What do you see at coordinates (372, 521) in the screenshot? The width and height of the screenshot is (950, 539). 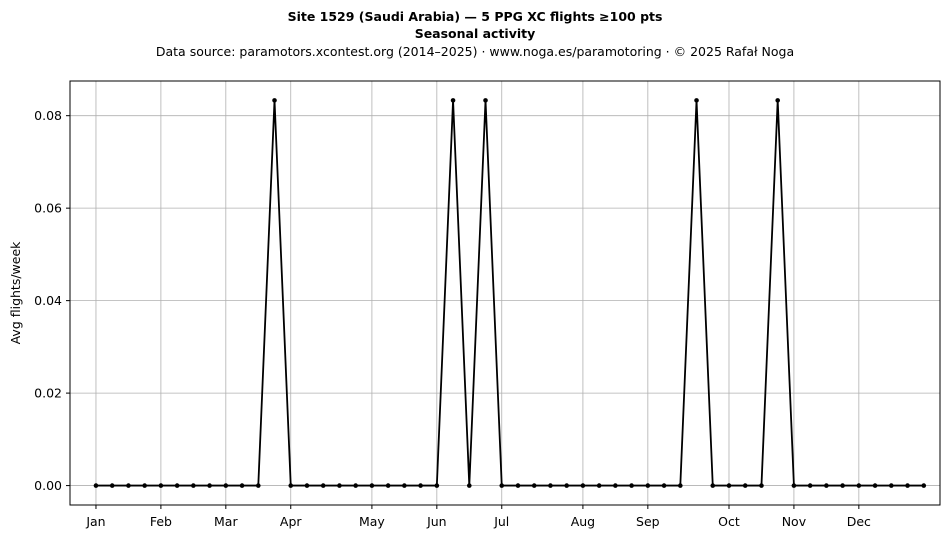 I see `x-tick-label: May` at bounding box center [372, 521].